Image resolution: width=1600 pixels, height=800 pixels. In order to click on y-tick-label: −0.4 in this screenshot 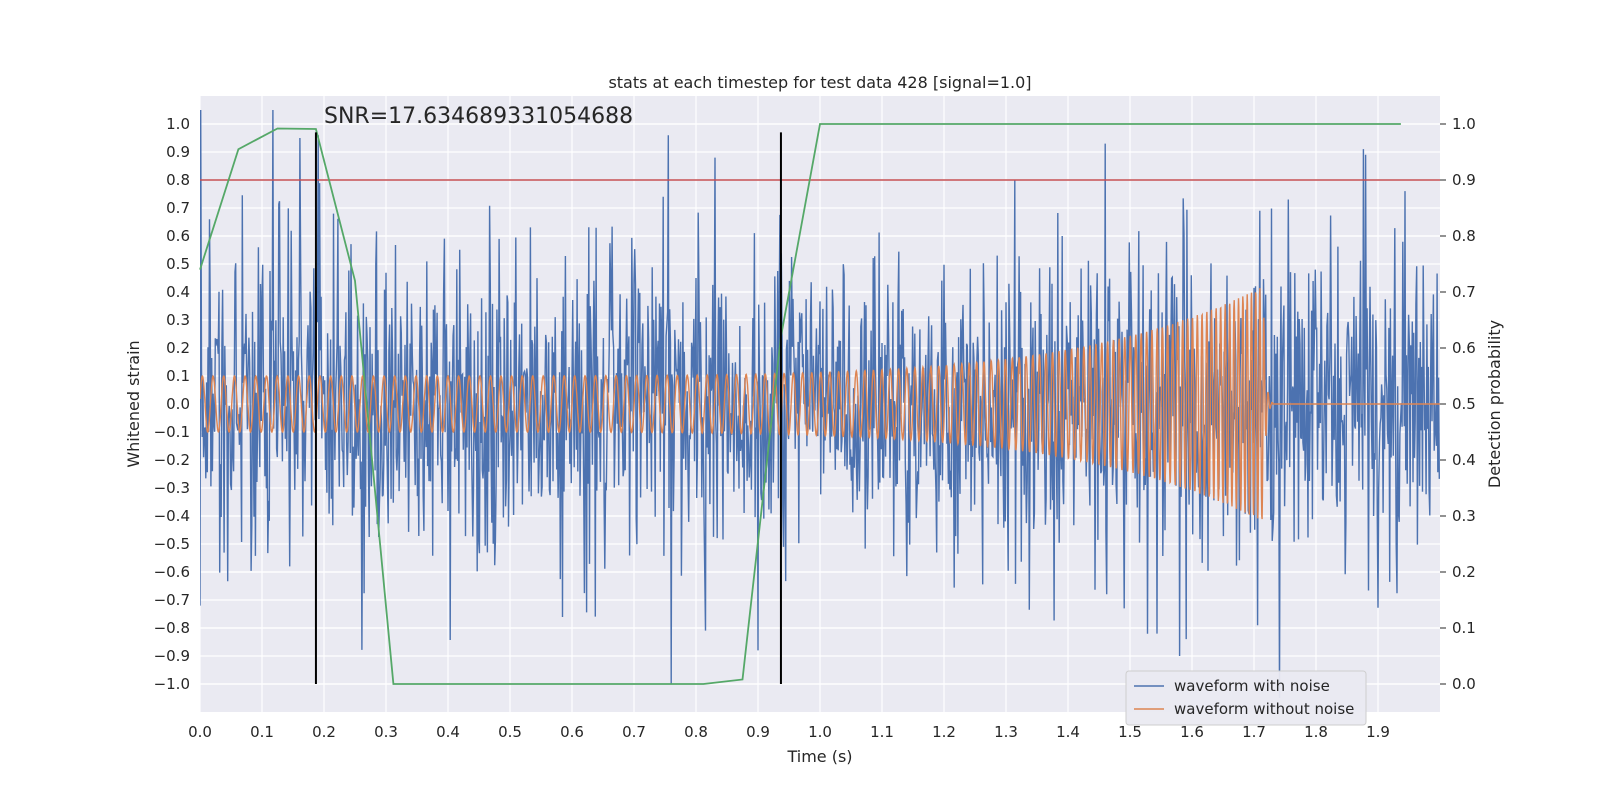, I will do `click(172, 516)`.